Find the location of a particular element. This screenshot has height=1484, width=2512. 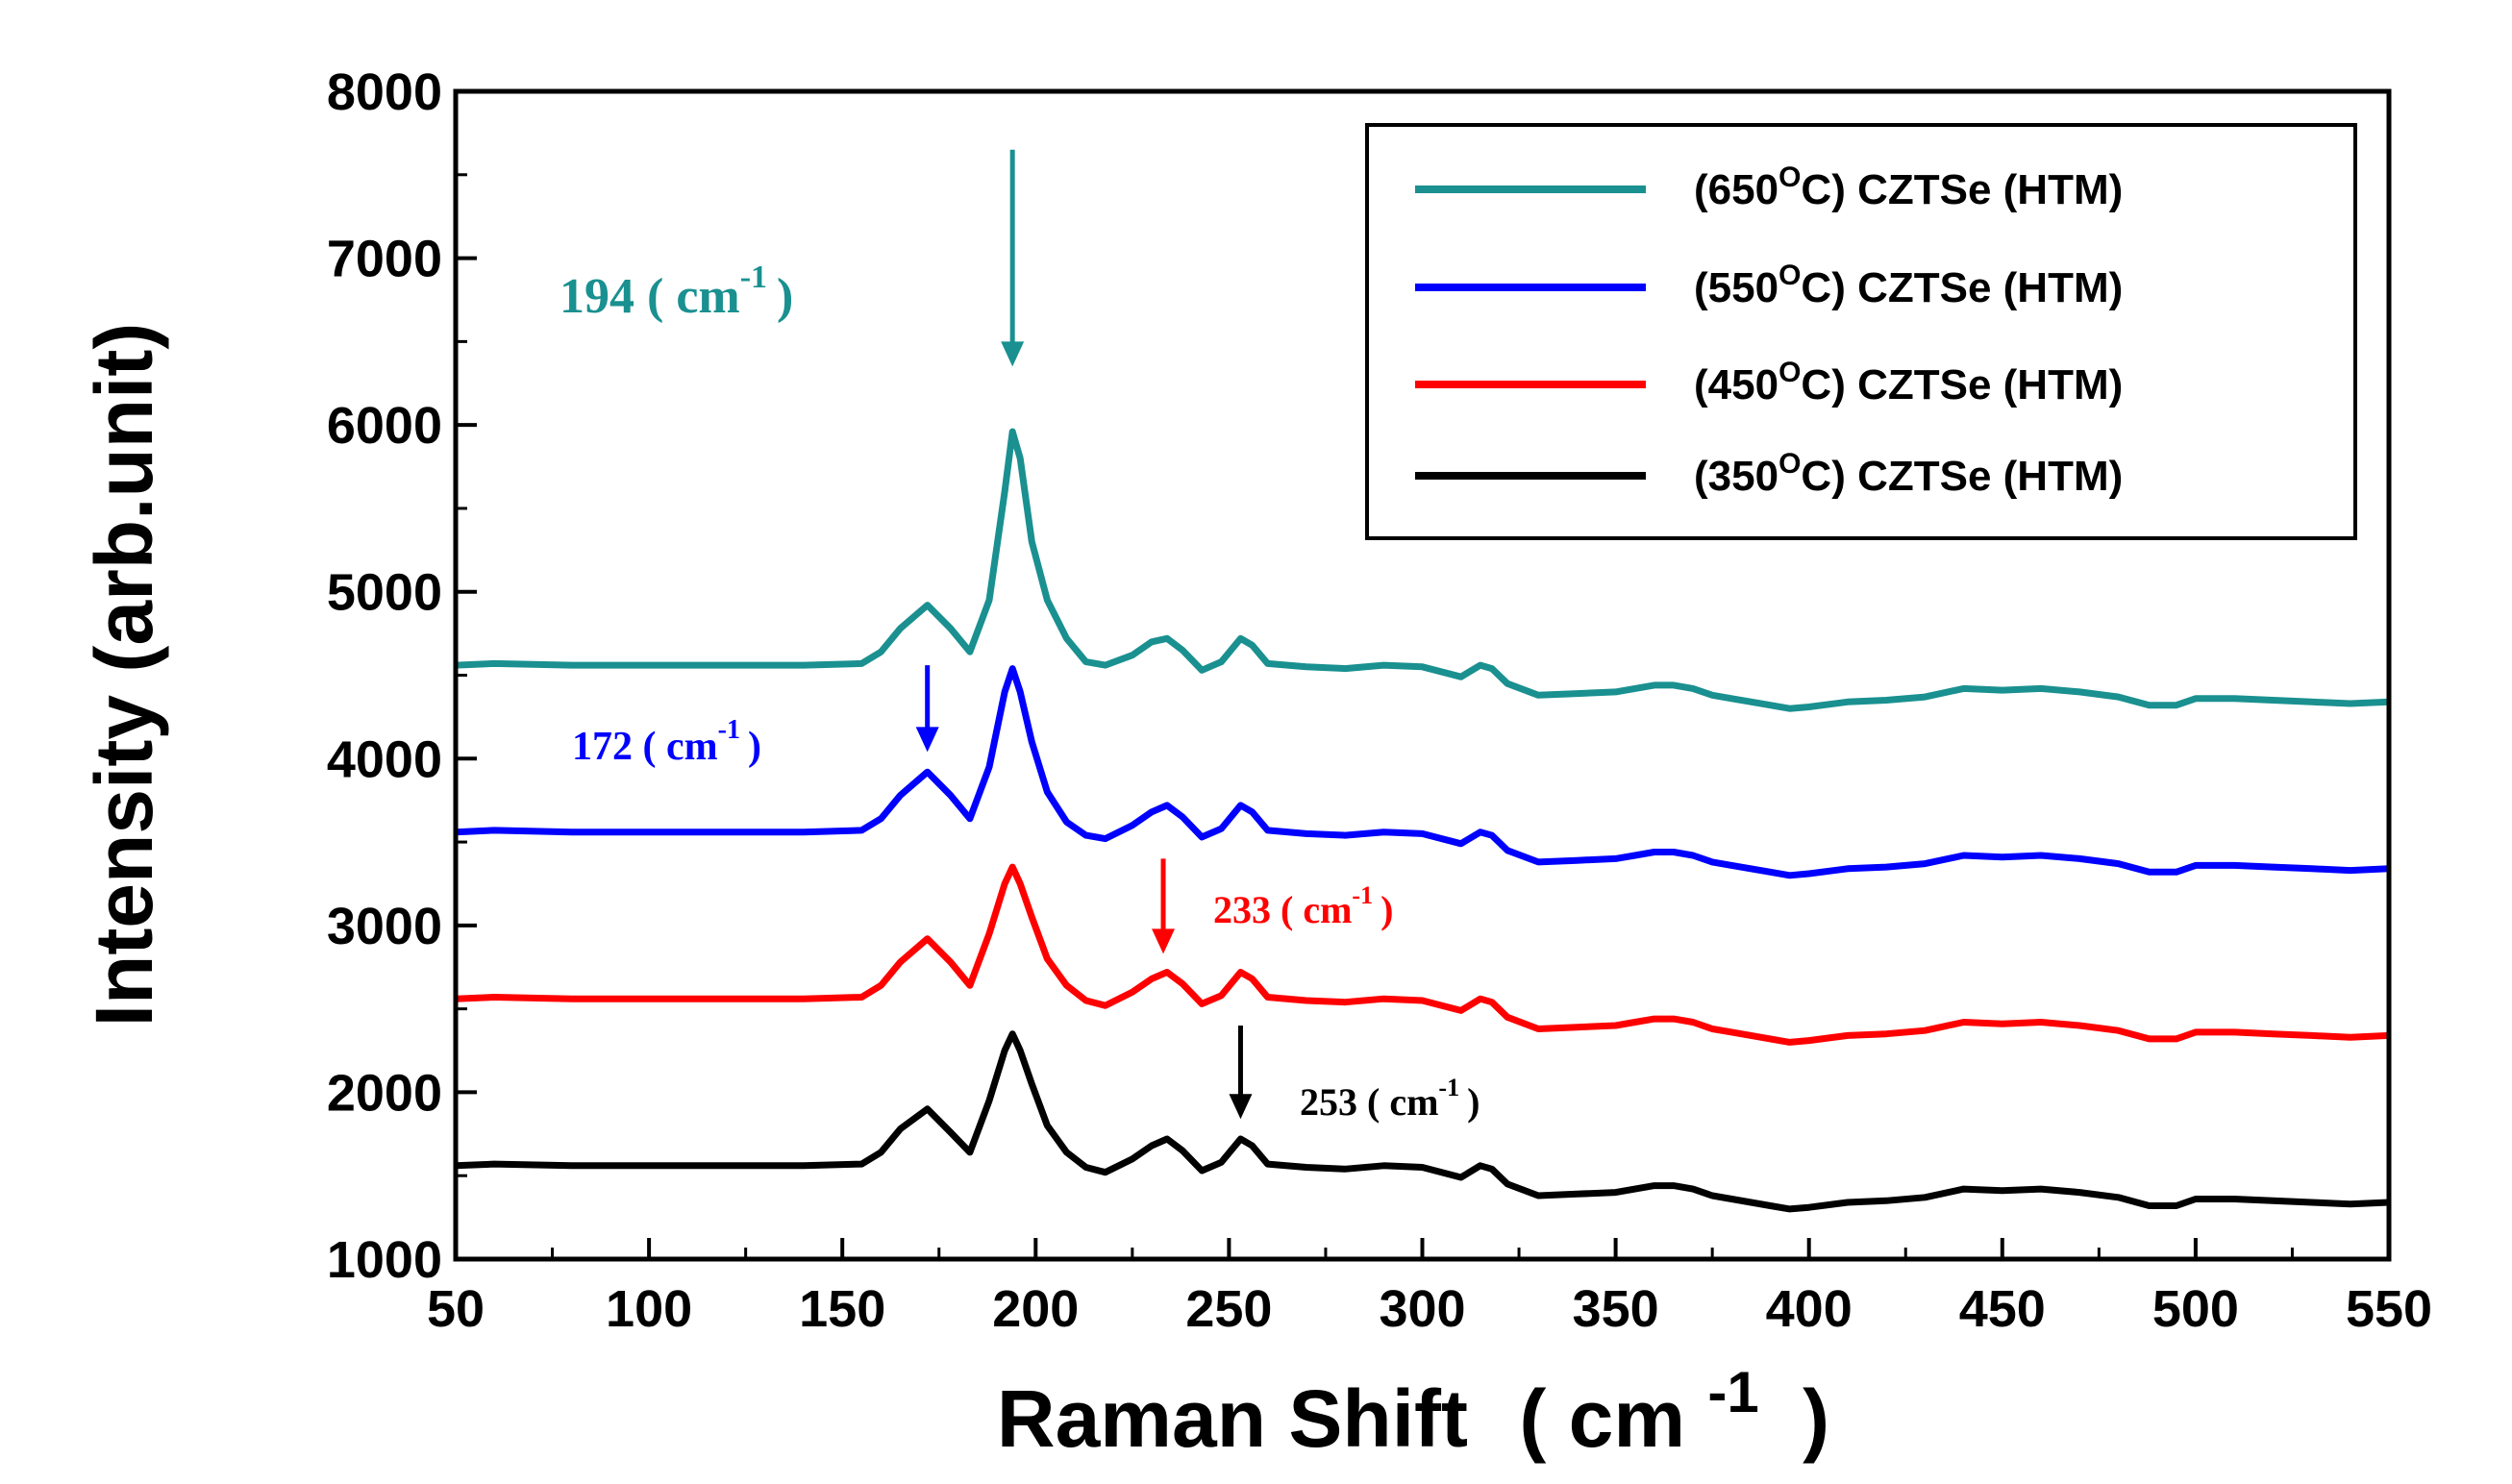

y-tick-label-5000: 5000 is located at coordinates (384, 593).